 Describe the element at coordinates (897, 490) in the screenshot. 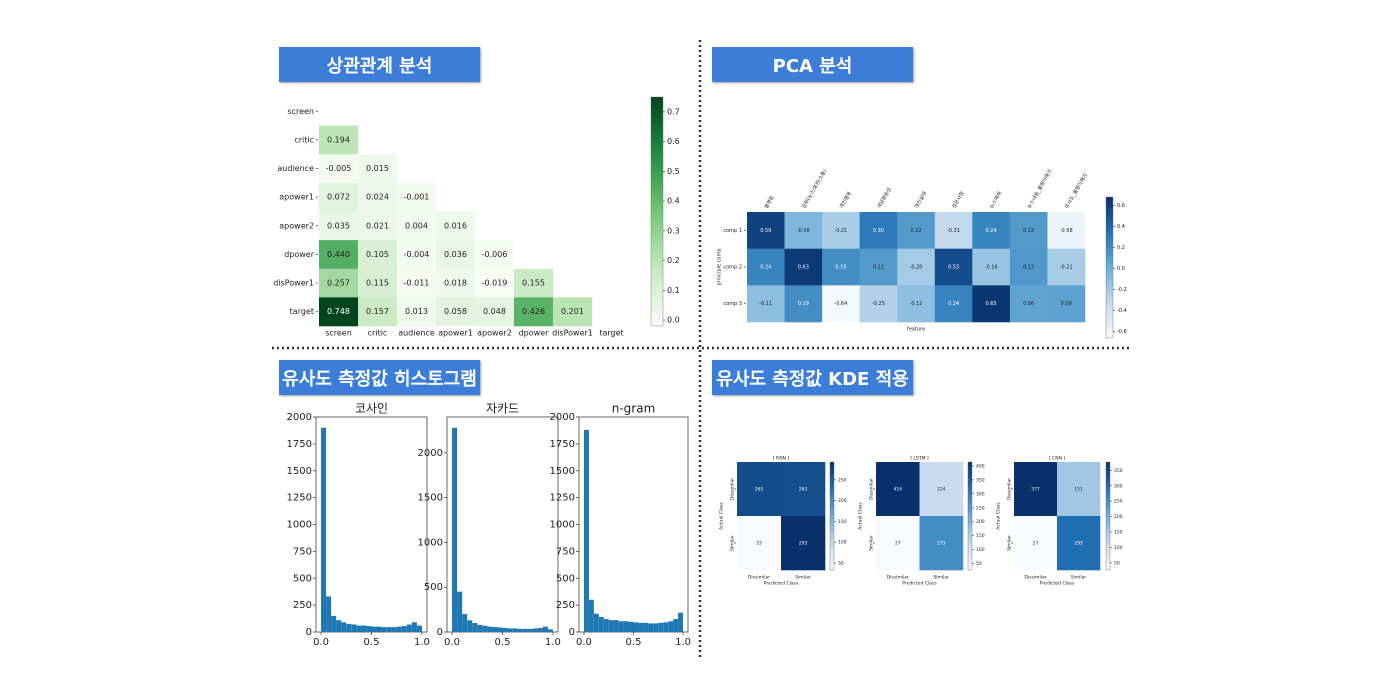

I see `cell-label: 414` at that location.